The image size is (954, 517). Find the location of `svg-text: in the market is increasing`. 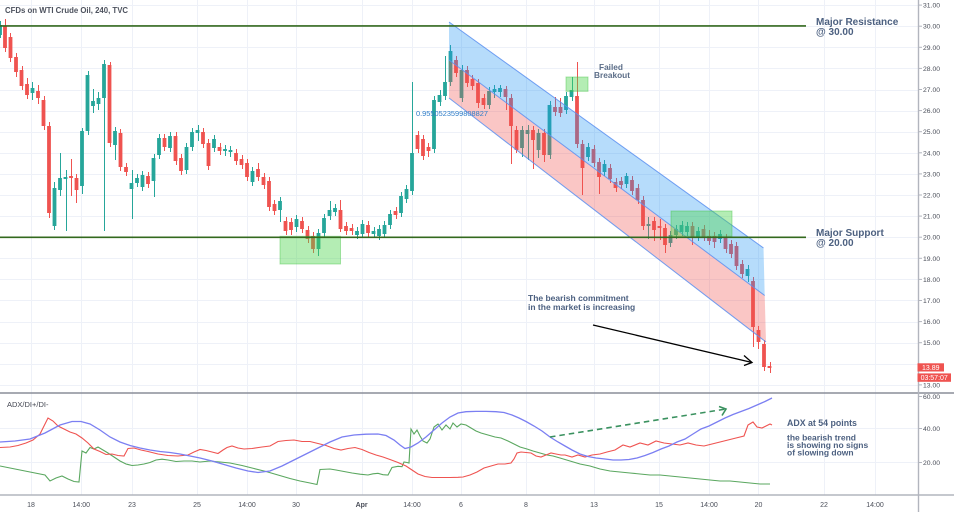

svg-text: in the market is increasing is located at coordinates (581, 307).